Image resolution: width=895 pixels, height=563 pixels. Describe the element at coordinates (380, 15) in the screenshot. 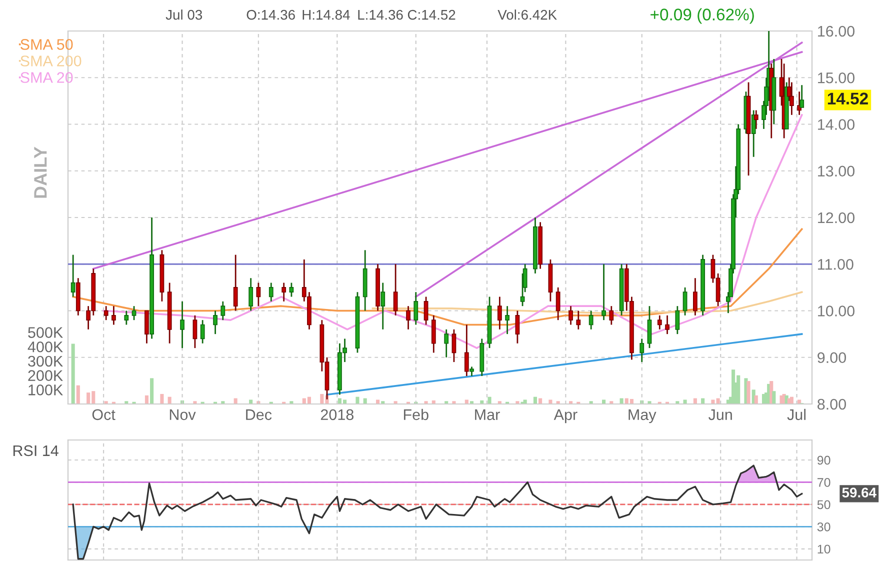

I see `text: L:14.36` at that location.